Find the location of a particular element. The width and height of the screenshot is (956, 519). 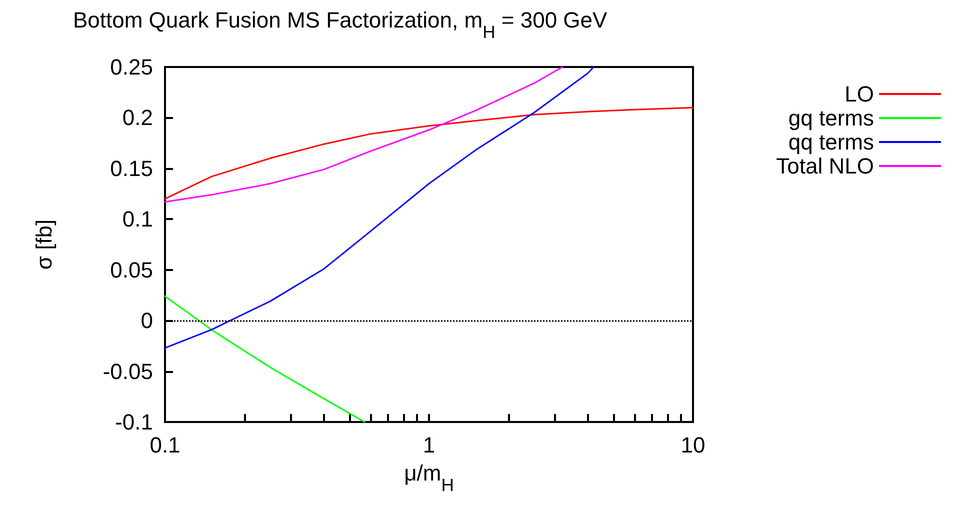

legend-label: LO is located at coordinates (859, 94).